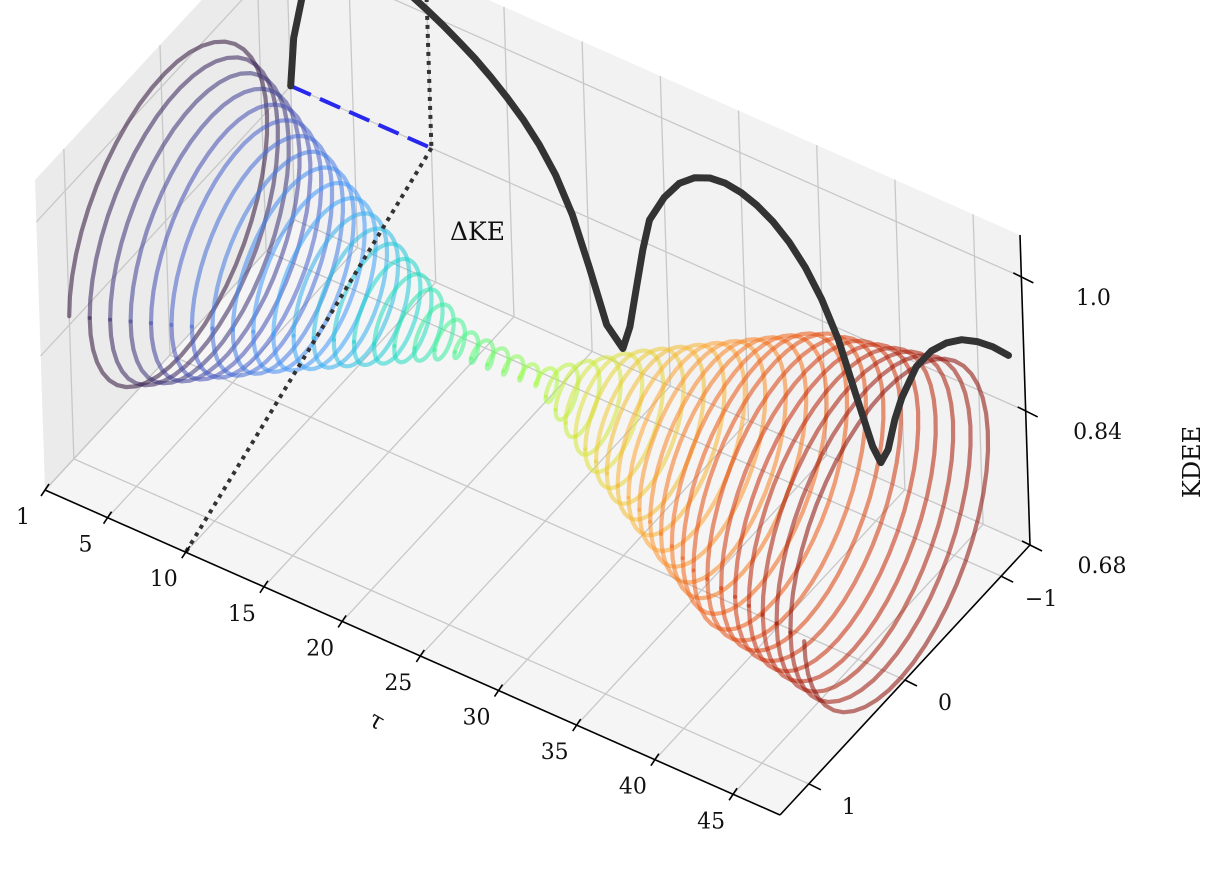  I want to click on z-tick-label: 0.68, so click(1102, 566).